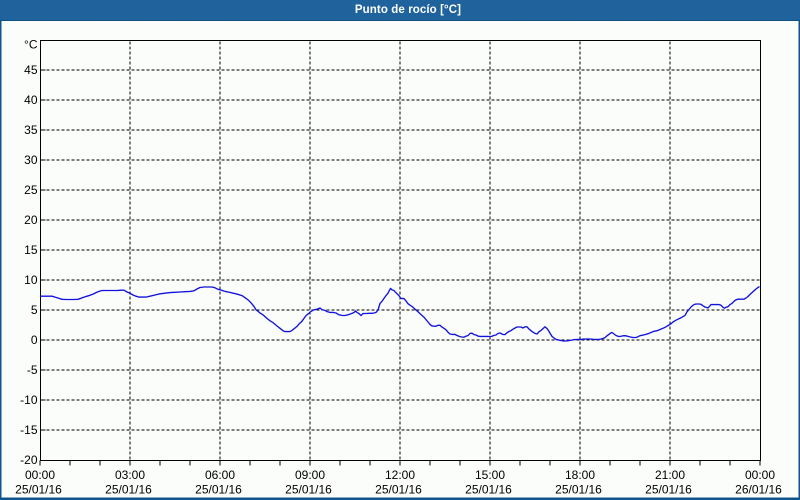 The image size is (800, 500). What do you see at coordinates (758, 490) in the screenshot?
I see `svg-text: 26/01/16` at bounding box center [758, 490].